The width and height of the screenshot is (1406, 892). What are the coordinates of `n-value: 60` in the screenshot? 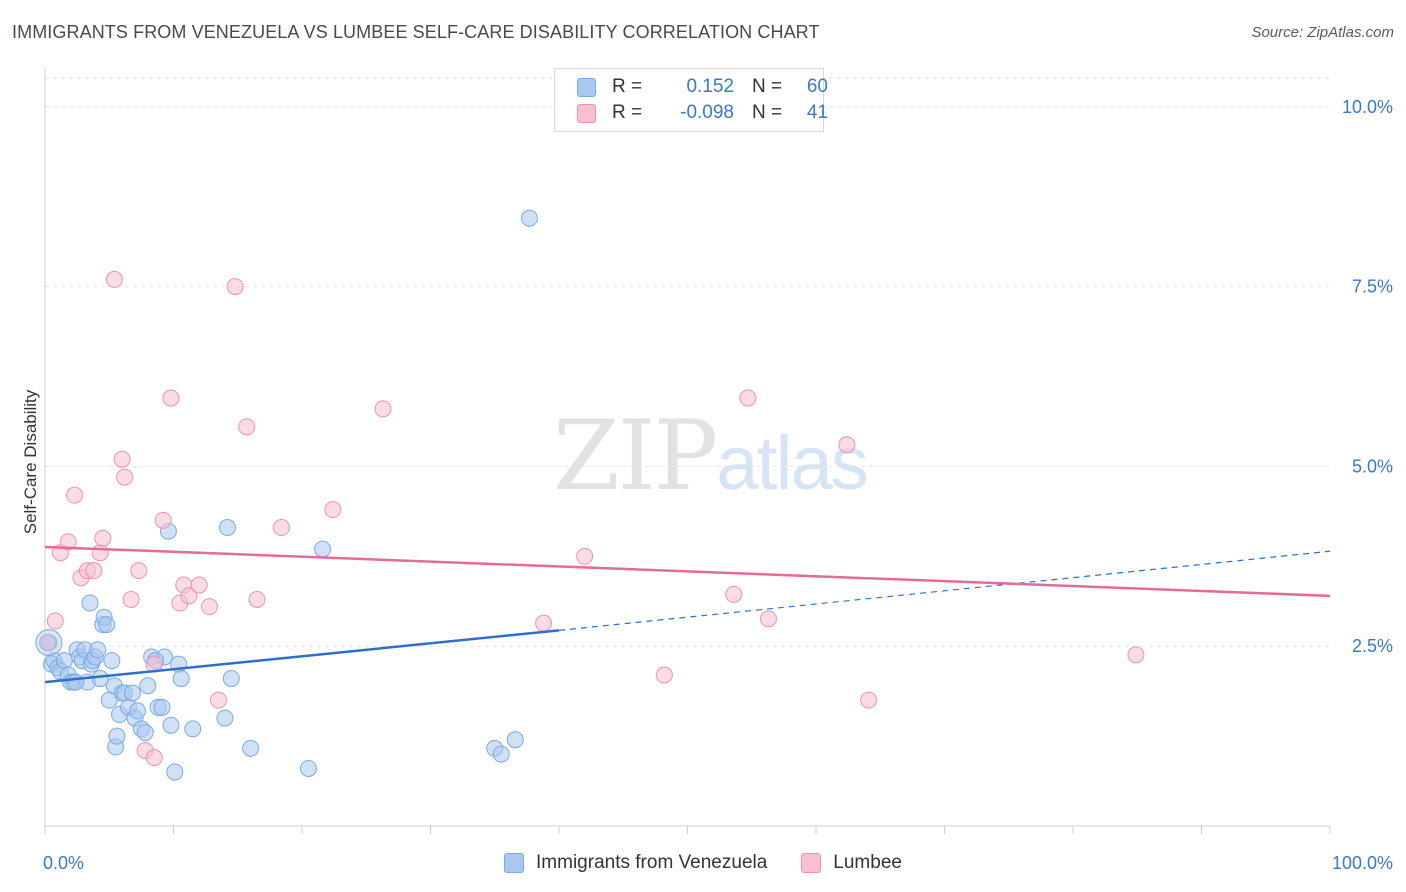 It's located at (817, 86).